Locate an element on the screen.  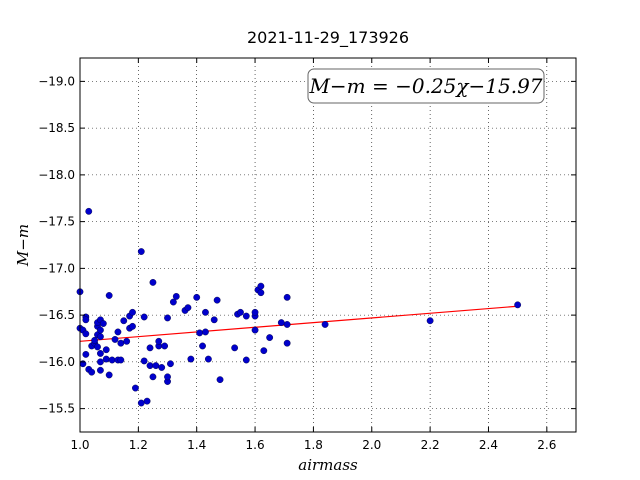
annotation-box is located at coordinates (426, 86).